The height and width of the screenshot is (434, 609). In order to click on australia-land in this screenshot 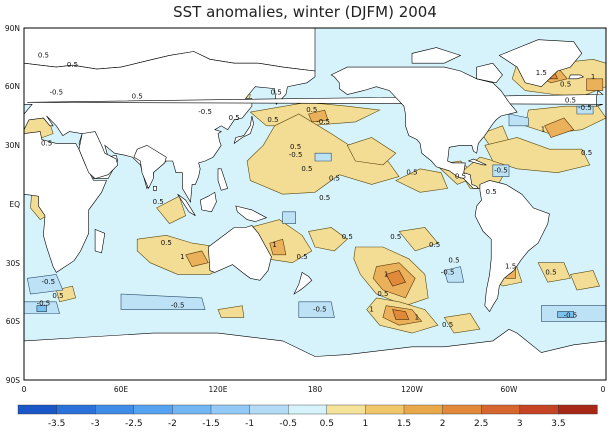, I will do `click(239, 253)`.